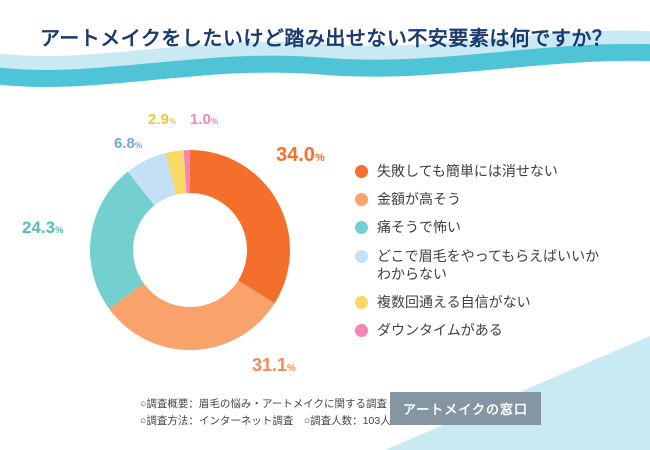  I want to click on slice-value: 2.9, so click(158, 119).